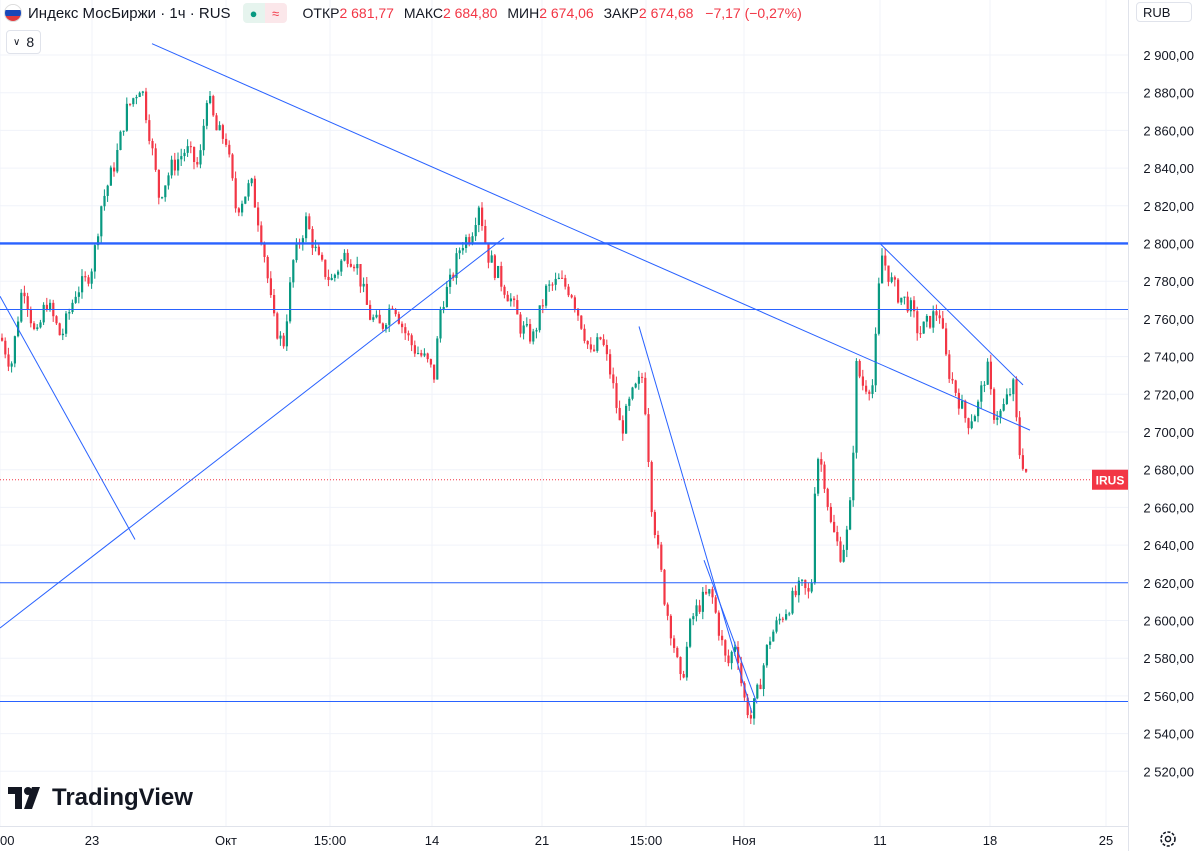 The image size is (1200, 851). Describe the element at coordinates (1168, 470) in the screenshot. I see `price-tick-label: 2 680,00` at that location.